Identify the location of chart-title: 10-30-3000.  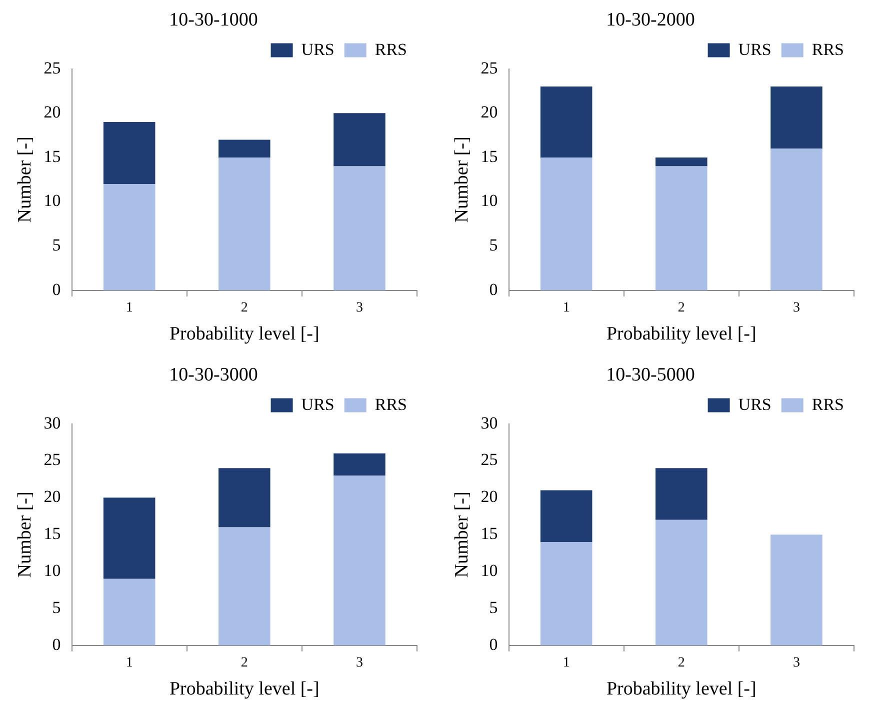
(213, 375).